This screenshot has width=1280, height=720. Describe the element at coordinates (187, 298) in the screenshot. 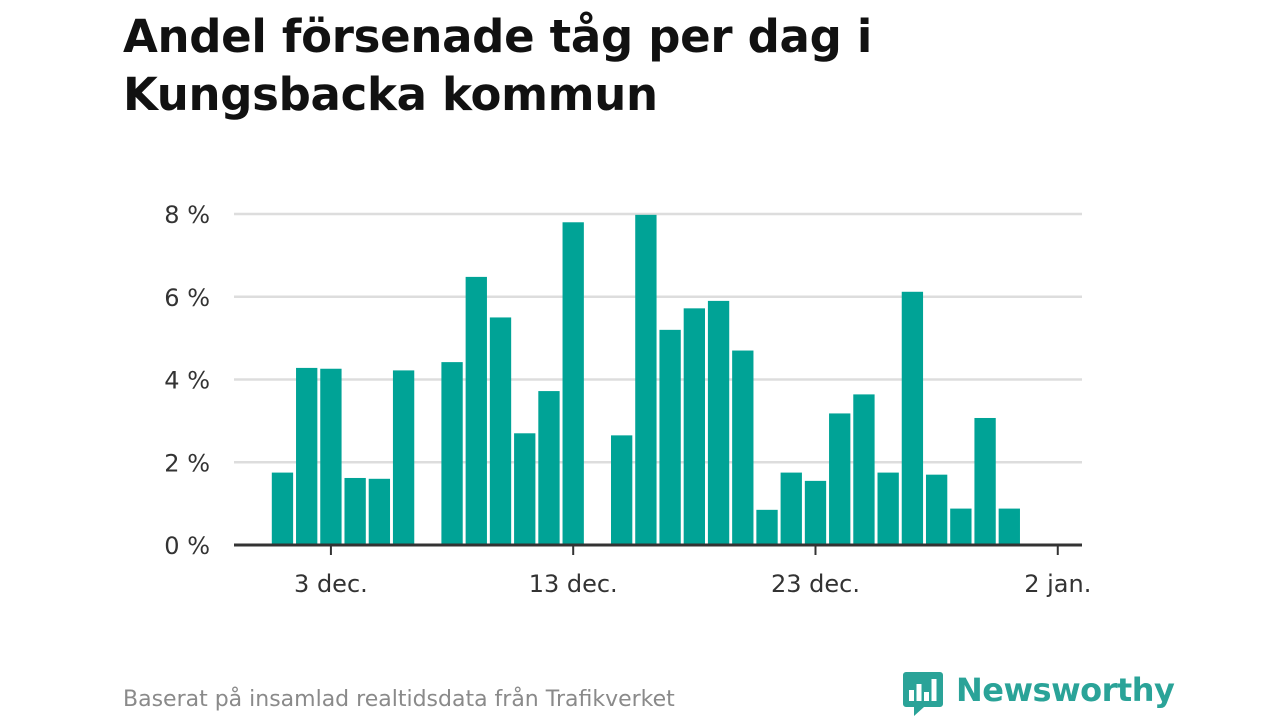

I see `y-tick-label: 6 %` at that location.